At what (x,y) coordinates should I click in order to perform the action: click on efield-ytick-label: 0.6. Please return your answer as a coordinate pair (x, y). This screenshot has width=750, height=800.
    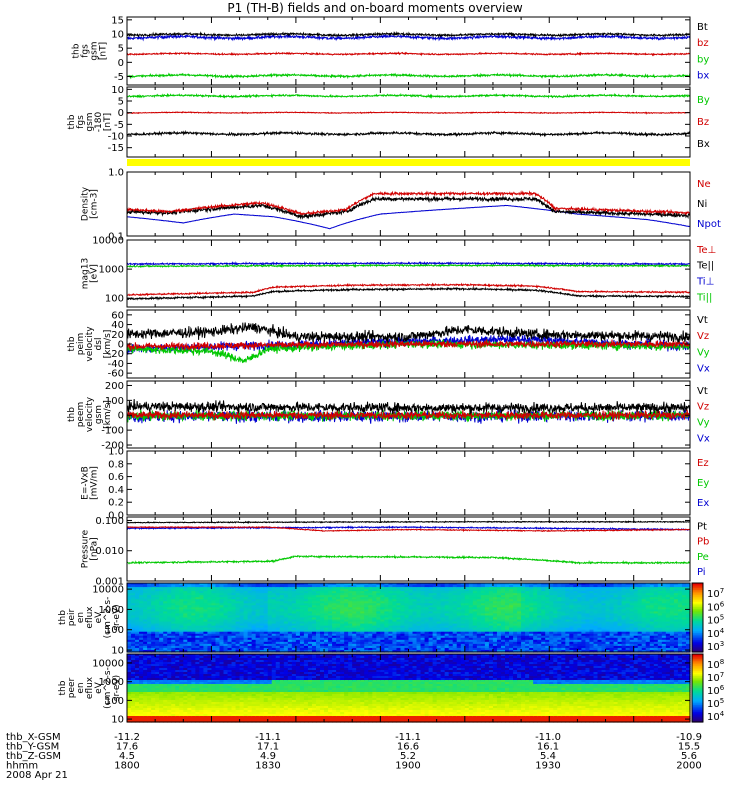
    Looking at the image, I should click on (116, 477).